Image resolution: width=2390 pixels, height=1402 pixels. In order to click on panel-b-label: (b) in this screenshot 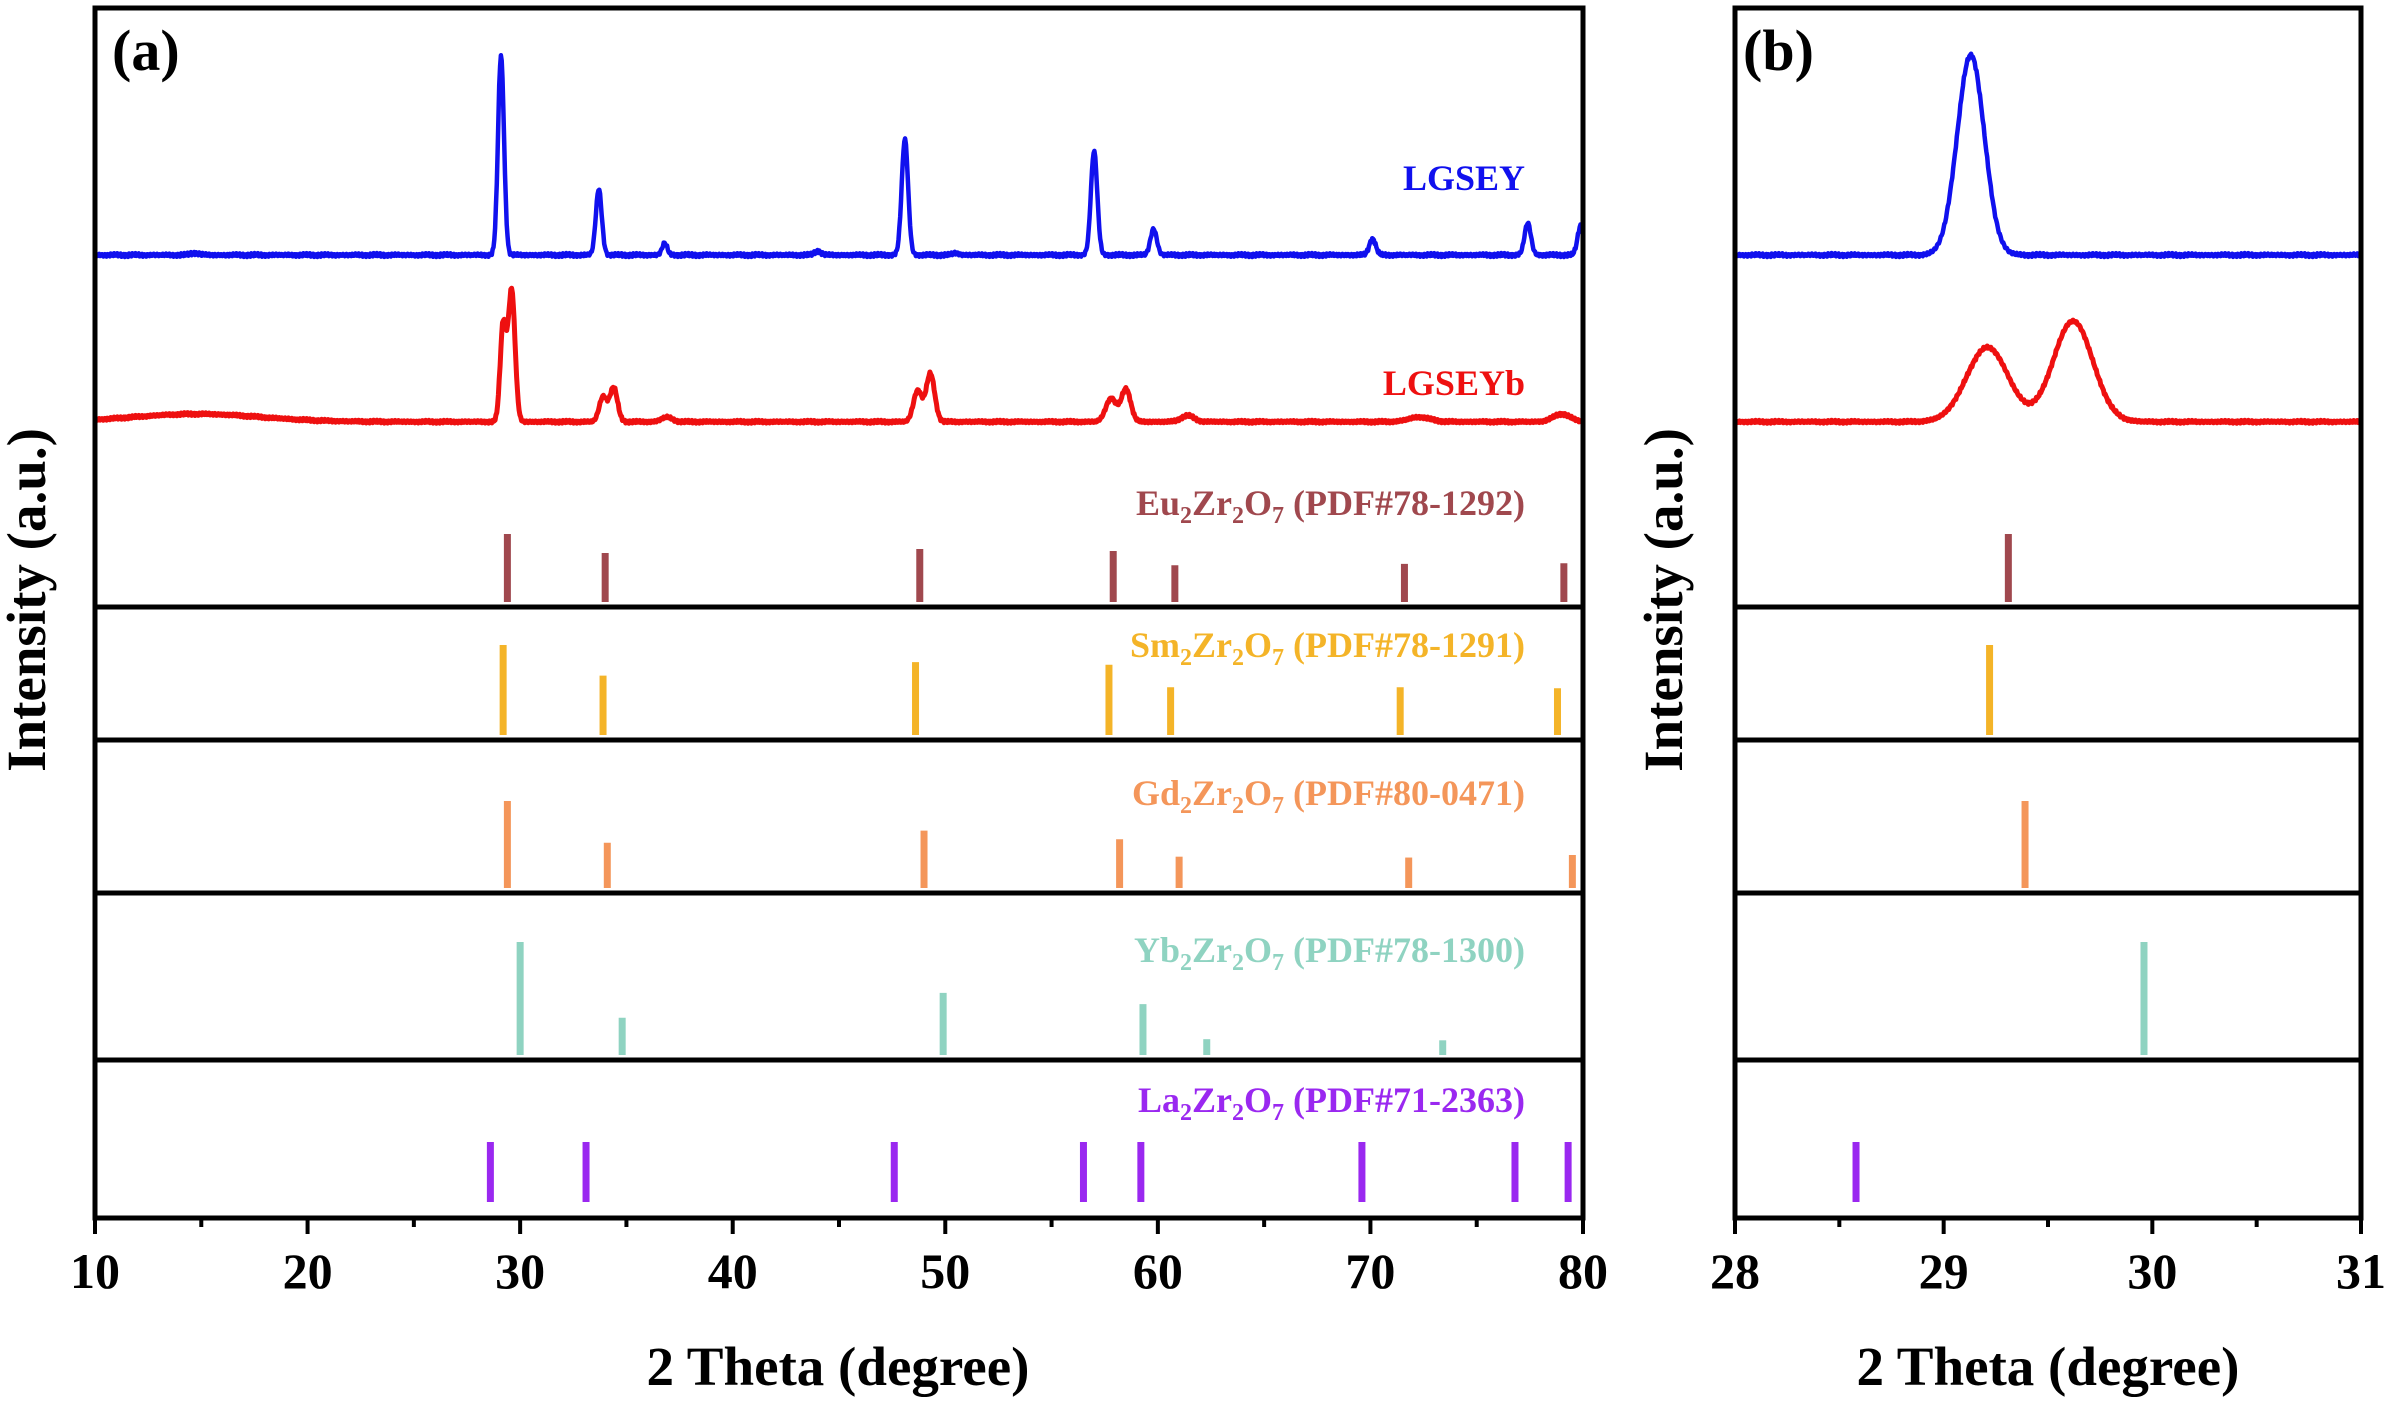, I will do `click(1778, 50)`.